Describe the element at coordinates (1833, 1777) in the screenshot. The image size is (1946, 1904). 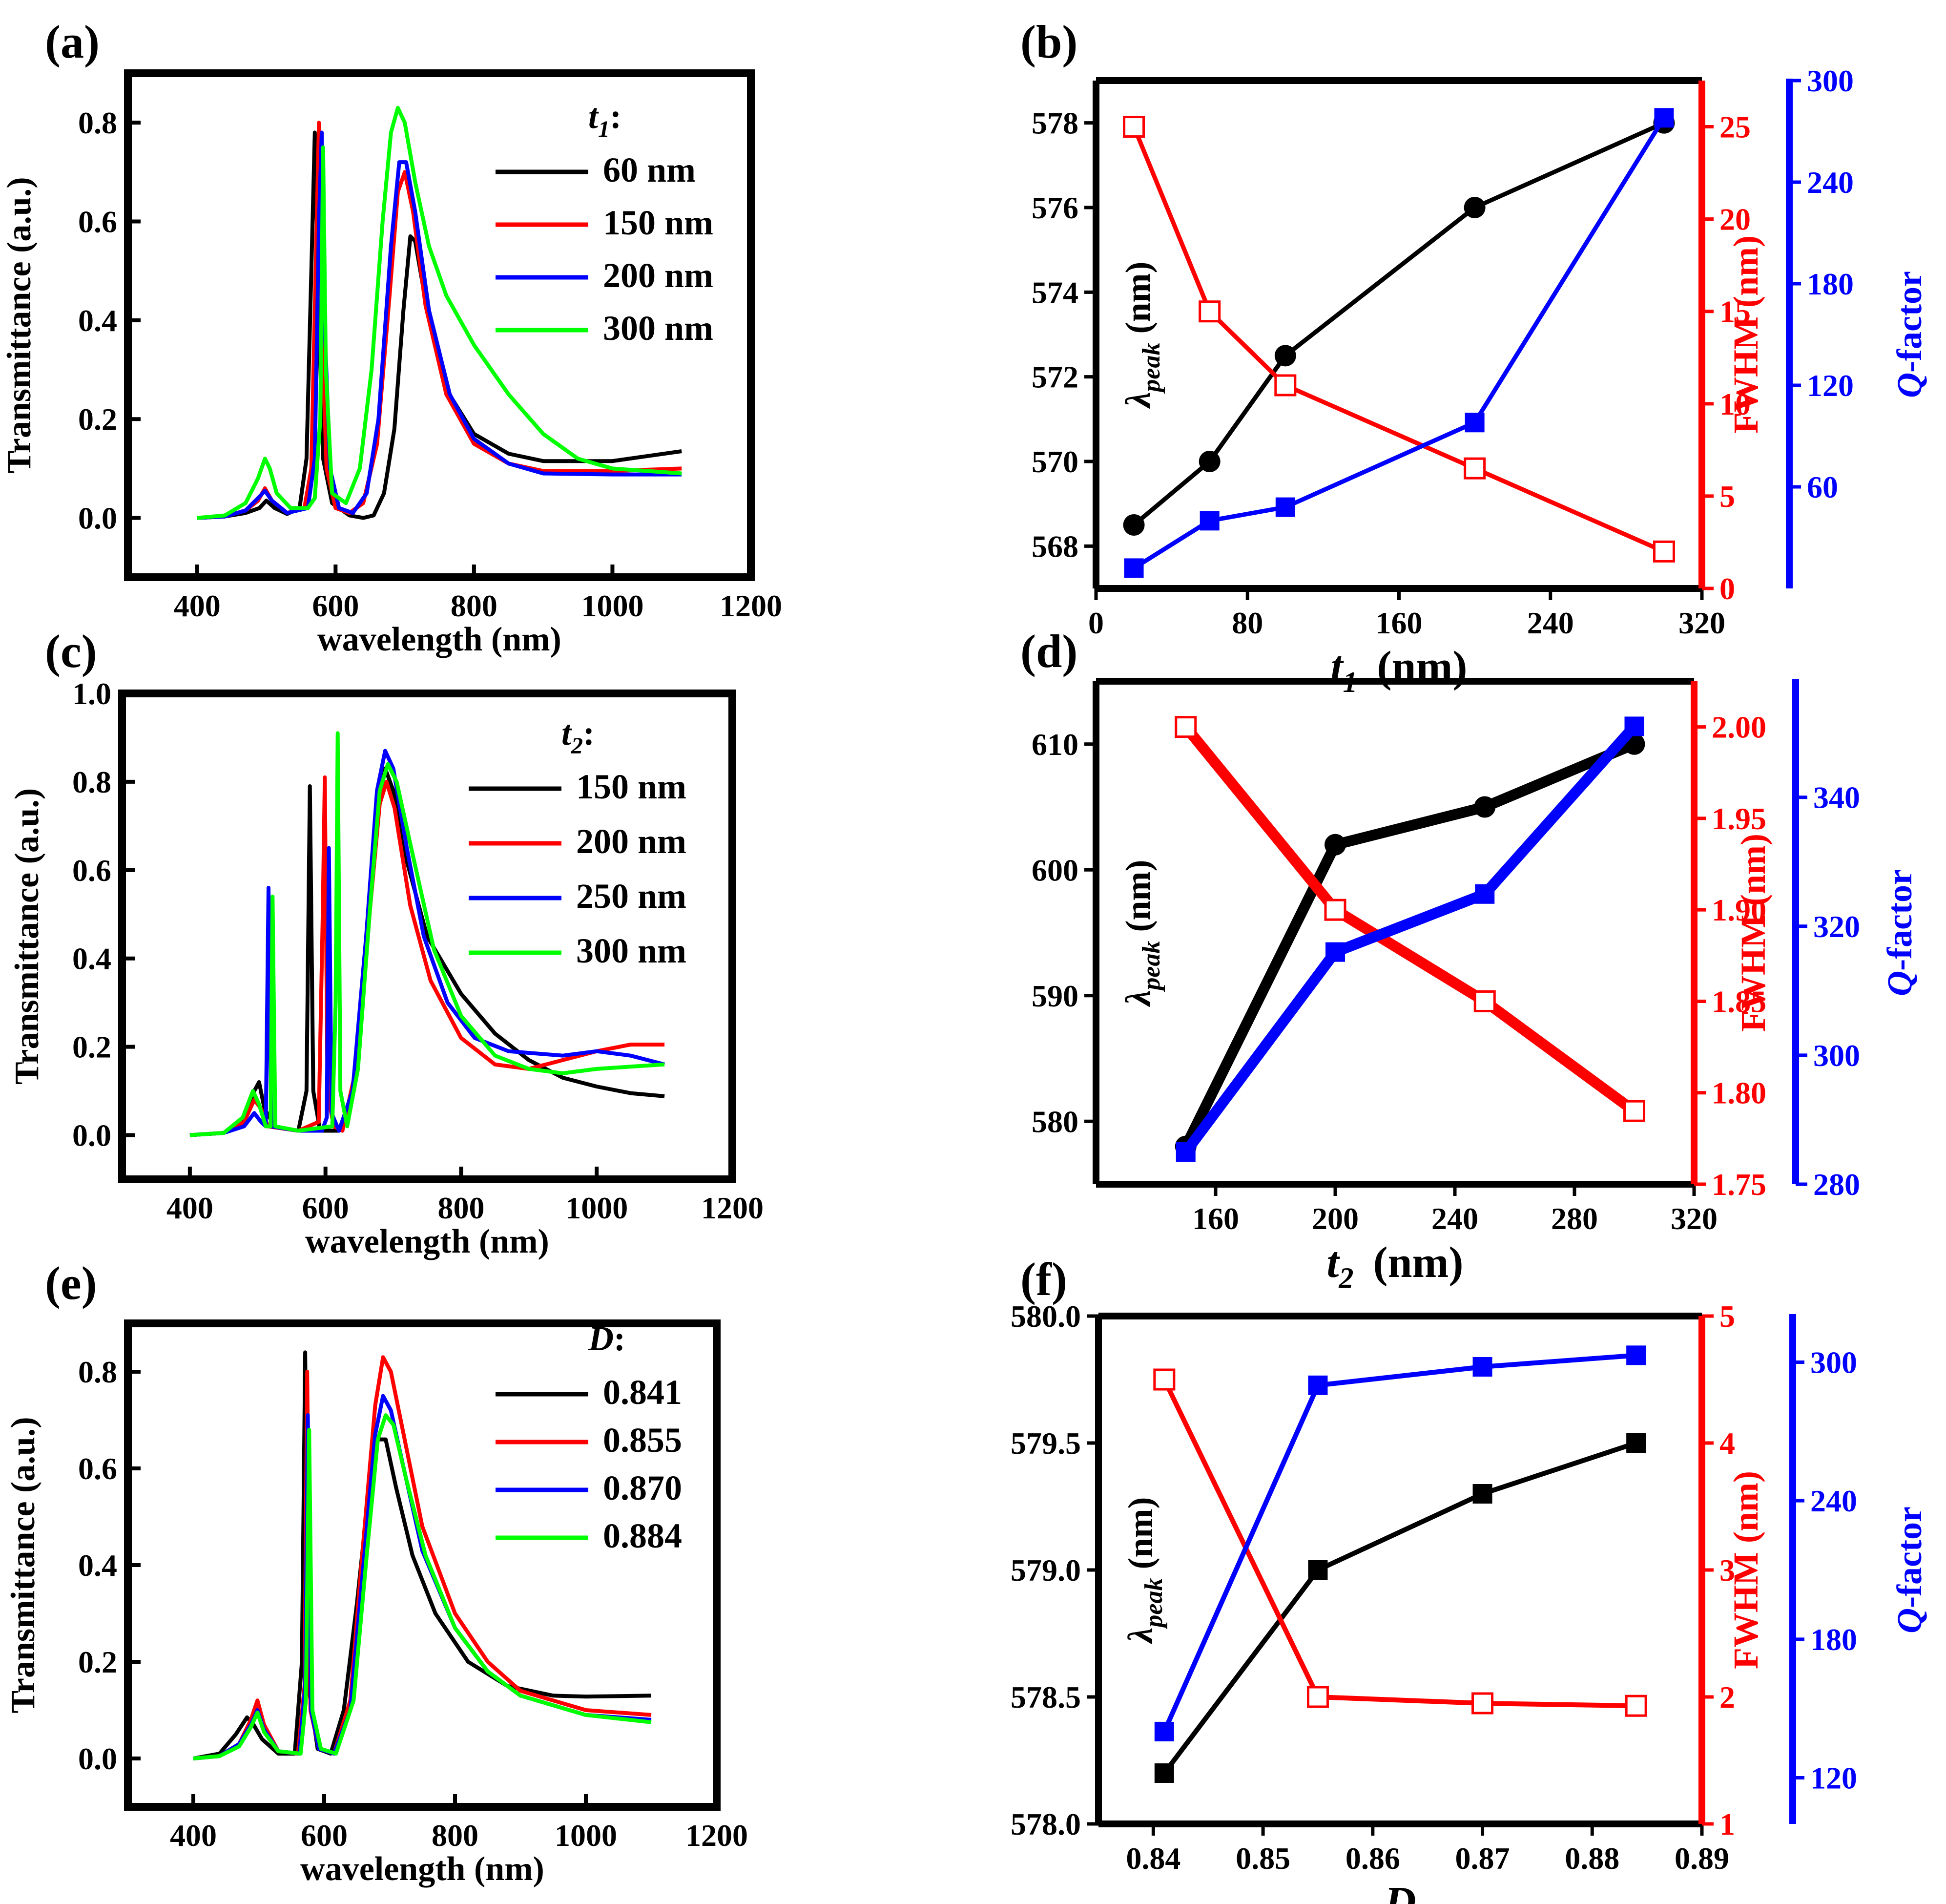
I see `q-tick-label: 120` at that location.